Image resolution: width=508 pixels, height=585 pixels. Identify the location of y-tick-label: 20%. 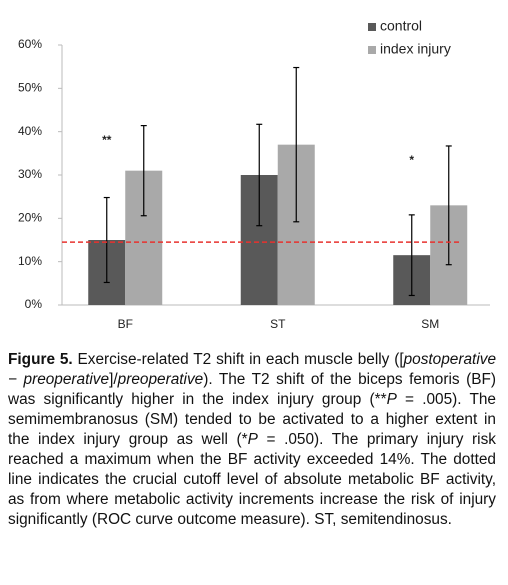
(30, 218).